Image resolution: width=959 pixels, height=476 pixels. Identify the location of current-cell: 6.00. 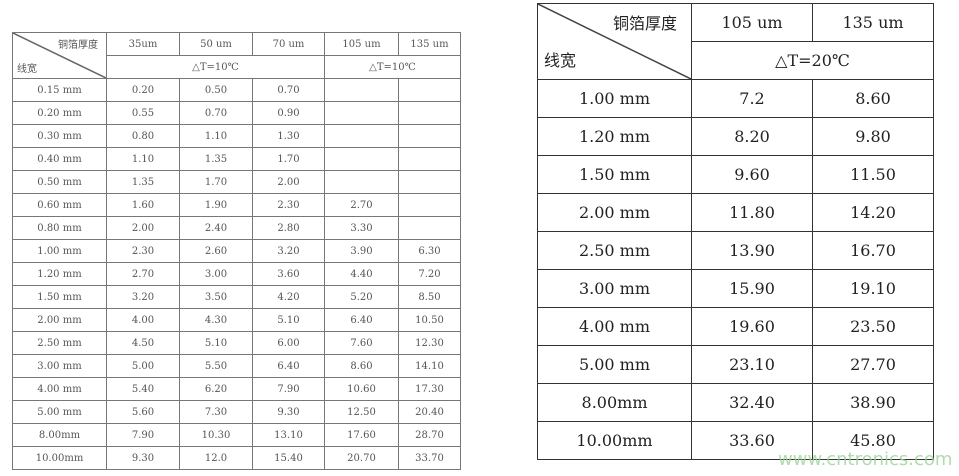
(288, 343).